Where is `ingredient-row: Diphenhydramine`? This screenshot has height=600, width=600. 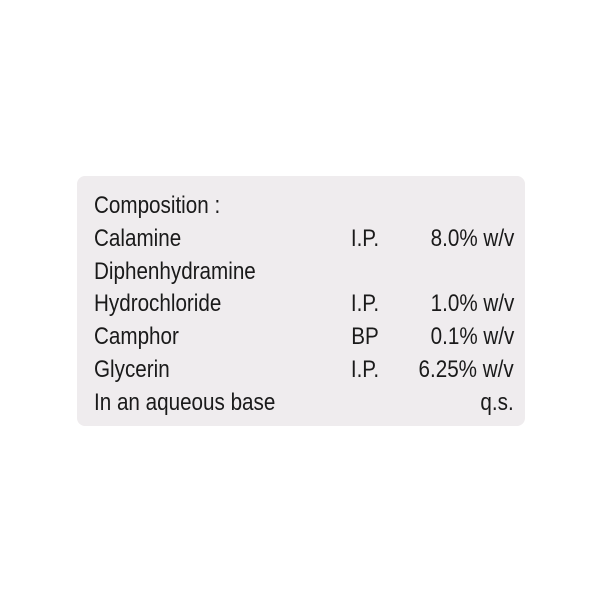
ingredient-row: Diphenhydramine is located at coordinates (304, 271).